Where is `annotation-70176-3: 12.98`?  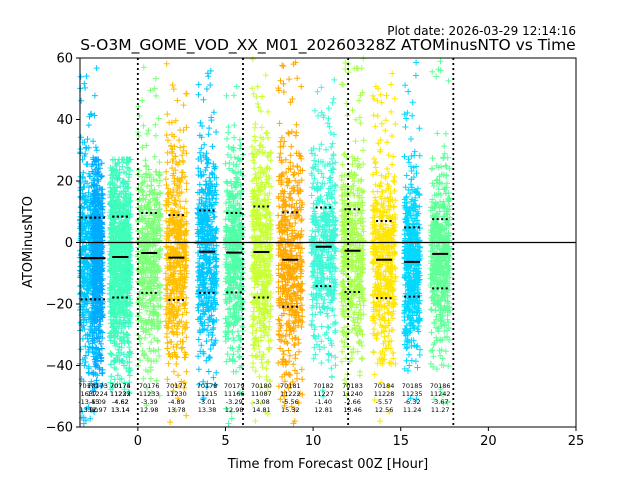
annotation-70176-3: 12.98 is located at coordinates (149, 410).